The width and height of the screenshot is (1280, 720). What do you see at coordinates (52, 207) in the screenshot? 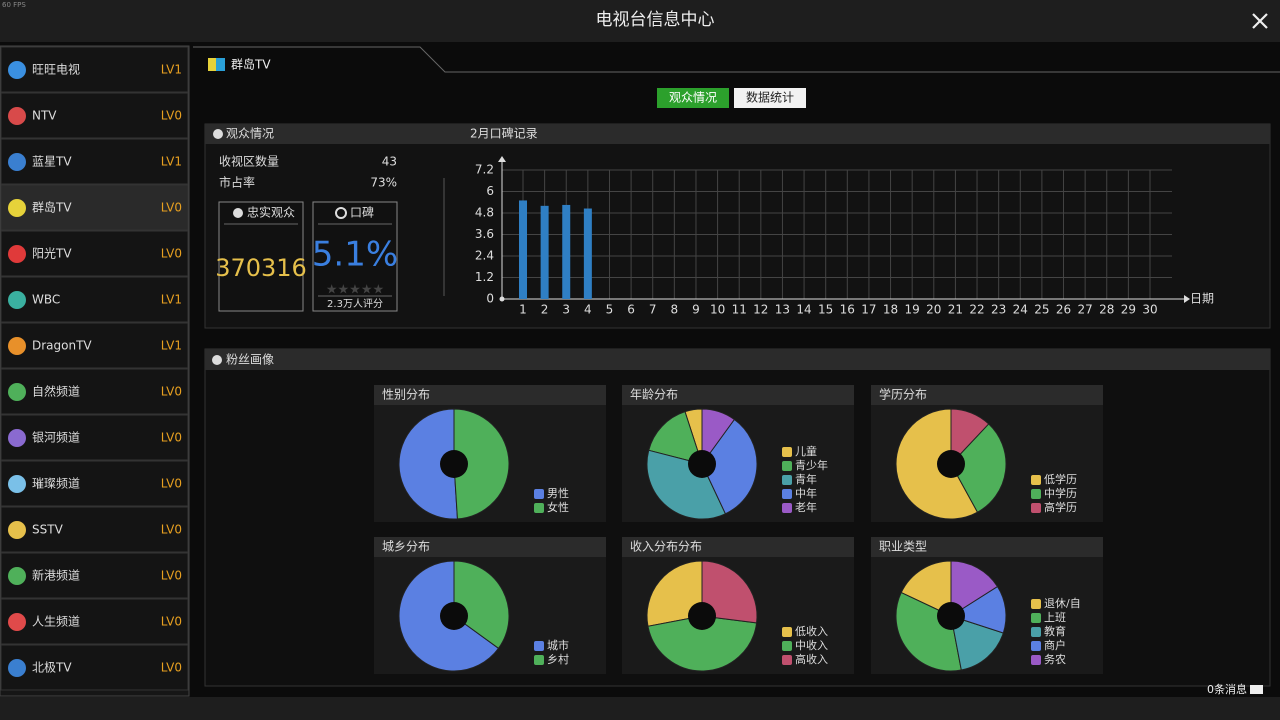
I see `channel-name: 群岛TV` at bounding box center [52, 207].